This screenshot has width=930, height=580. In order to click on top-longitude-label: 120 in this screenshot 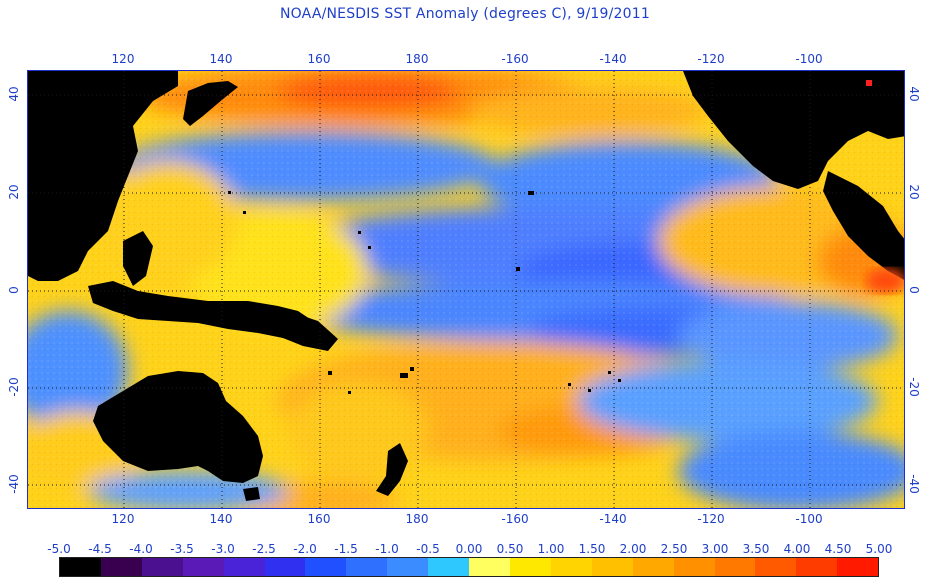, I will do `click(123, 59)`.